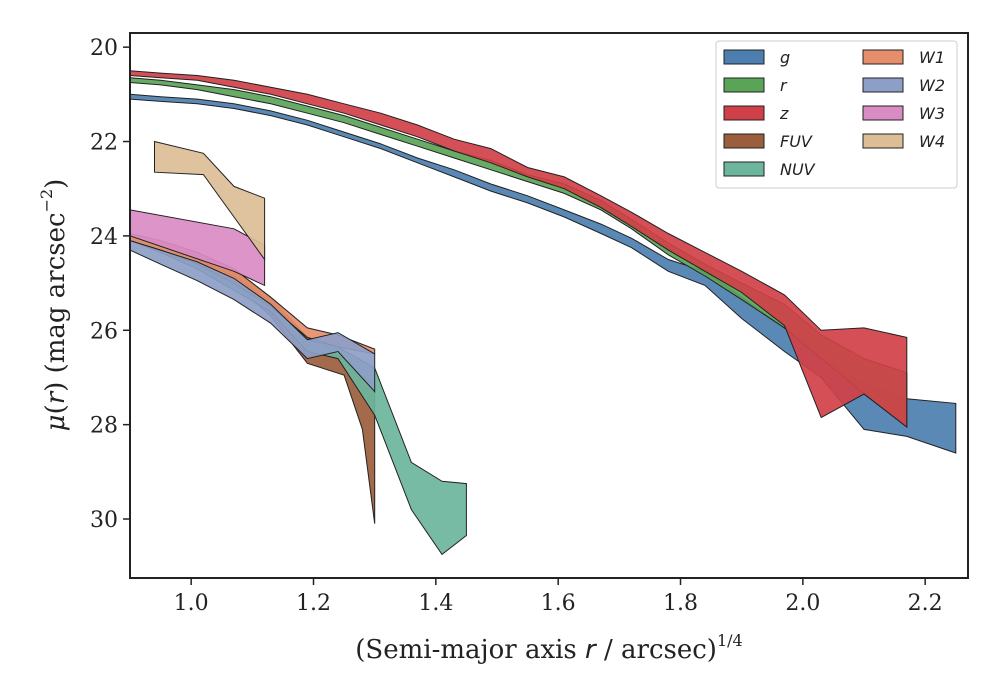 This screenshot has width=1000, height=700. Describe the element at coordinates (104, 48) in the screenshot. I see `y-tick-label: 20` at that location.